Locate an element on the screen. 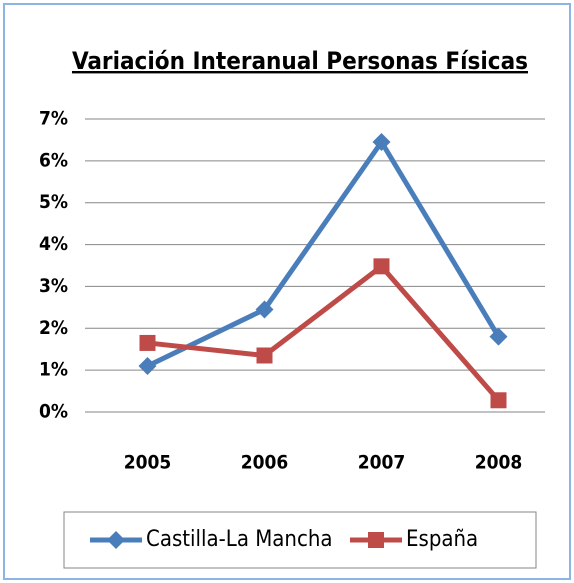 The width and height of the screenshot is (574, 583). y-tick-label: 1% is located at coordinates (53, 370).